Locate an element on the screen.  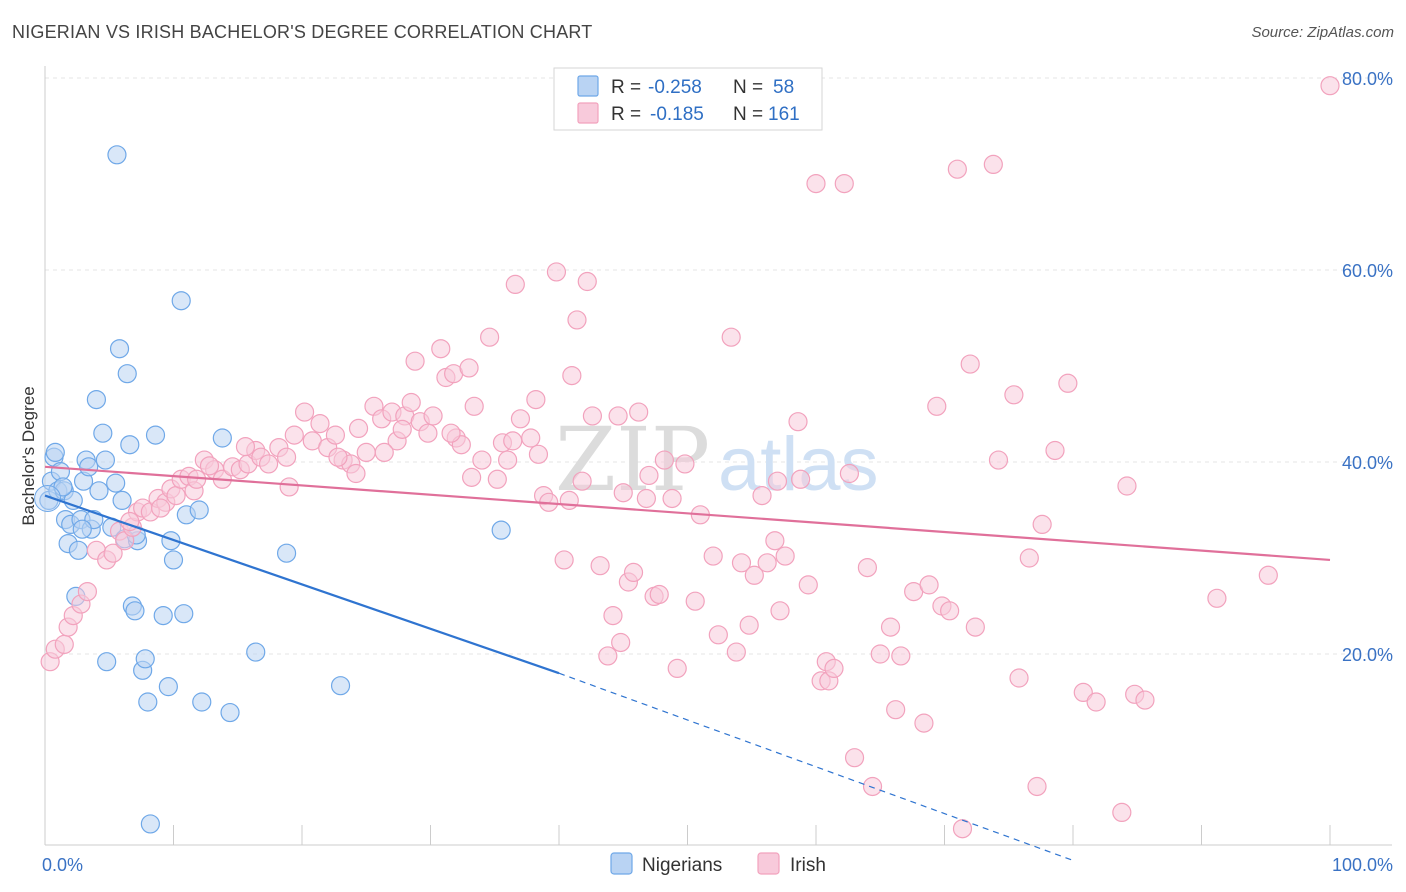
bottom-legend-swatch-irish is located at coordinates (768, 863).